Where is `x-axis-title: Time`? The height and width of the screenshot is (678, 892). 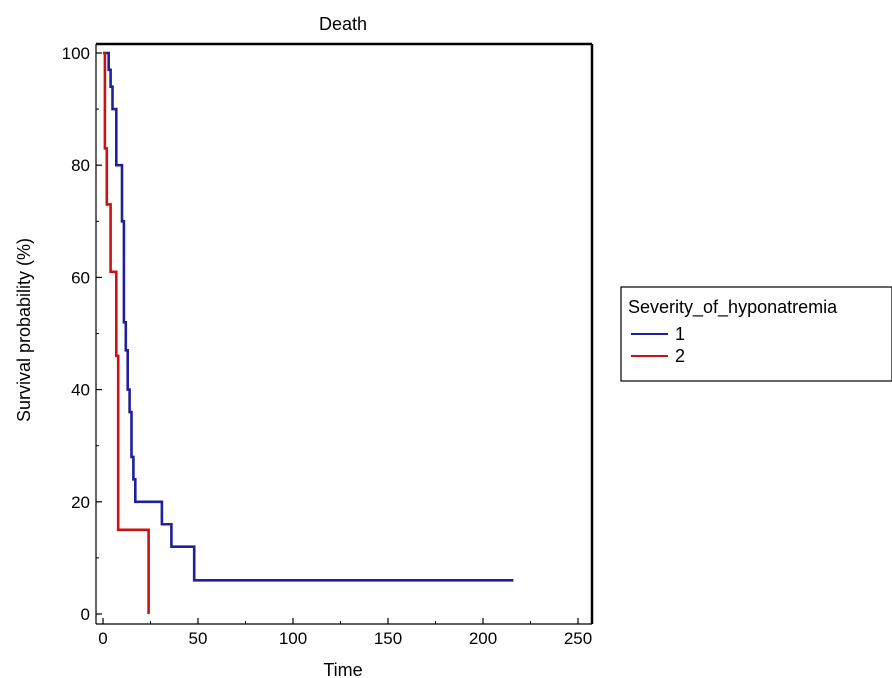
x-axis-title: Time is located at coordinates (342, 669).